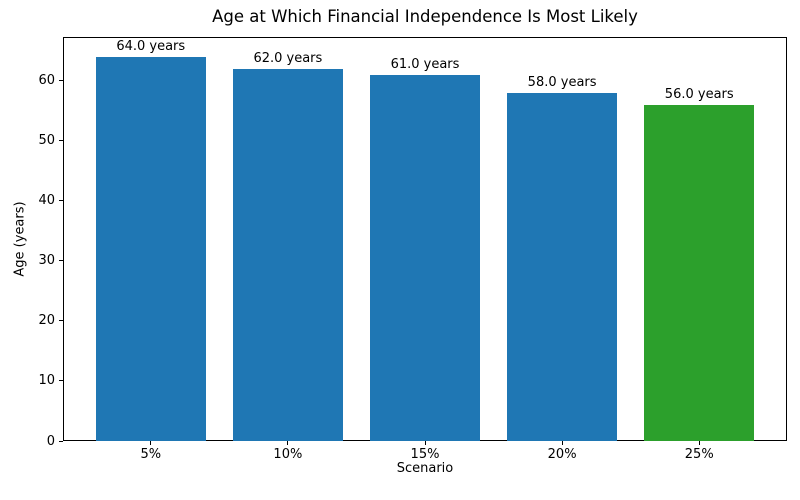  What do you see at coordinates (46, 261) in the screenshot?
I see `y-tick-label: 30` at bounding box center [46, 261].